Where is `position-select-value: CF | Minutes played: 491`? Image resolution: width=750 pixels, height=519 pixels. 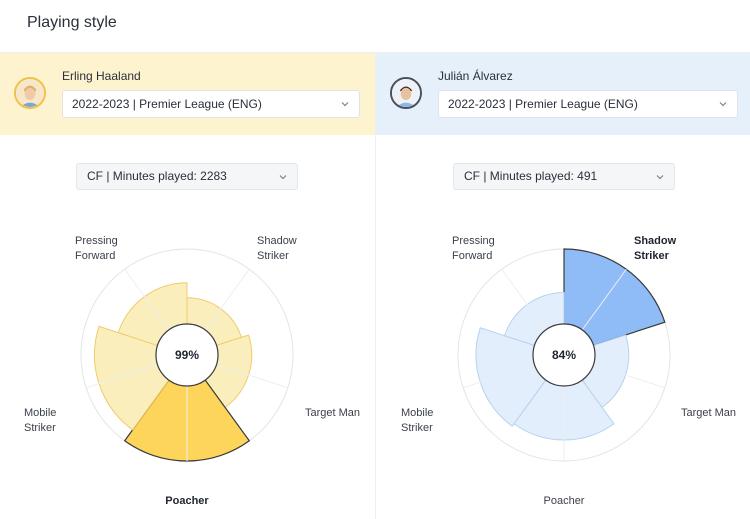
position-select-value: CF | Minutes played: 491 is located at coordinates (531, 176).